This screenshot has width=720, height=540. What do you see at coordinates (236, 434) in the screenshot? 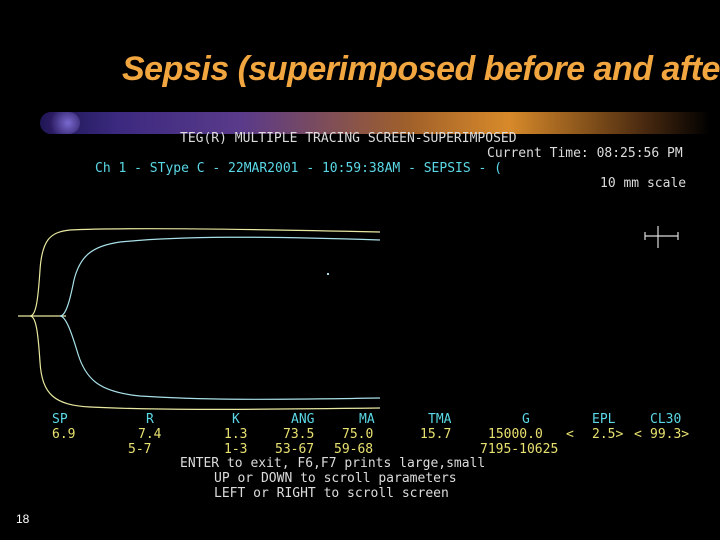
I see `param-value-k: 1.3` at bounding box center [236, 434].